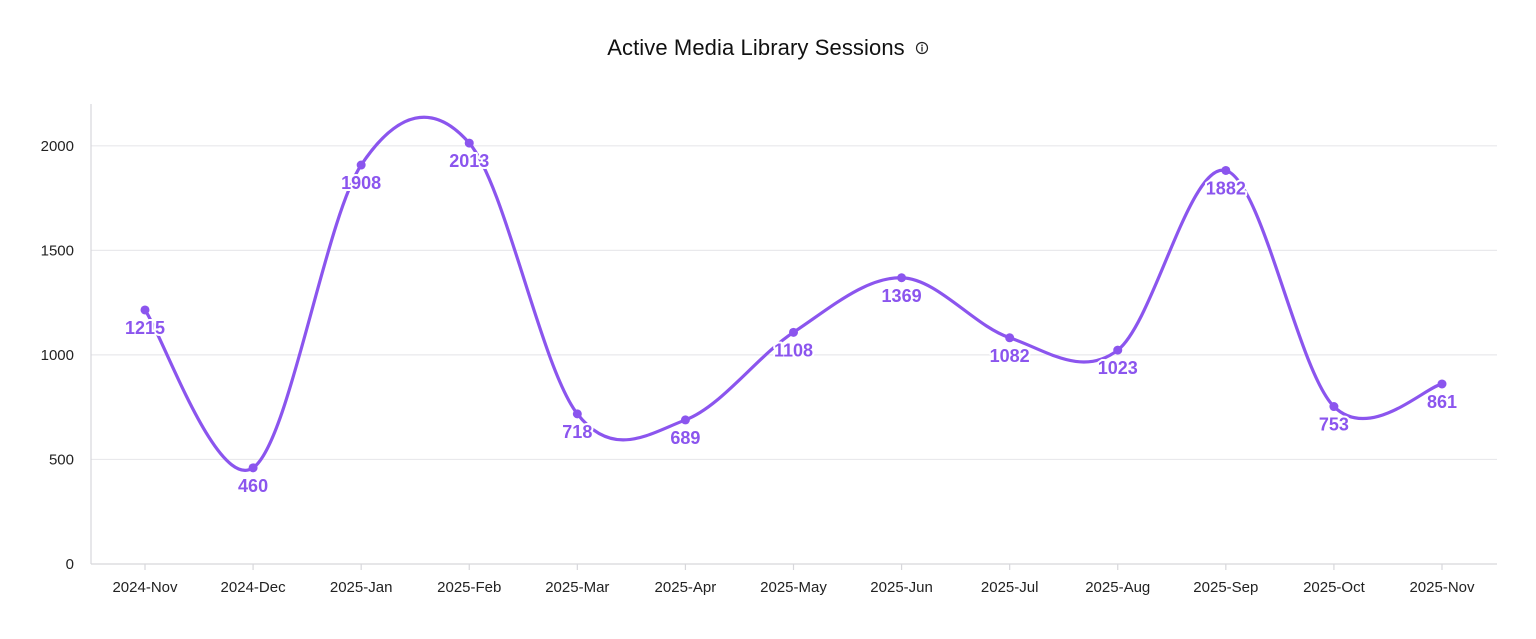 The image size is (1536, 639). Describe the element at coordinates (361, 587) in the screenshot. I see `x-tick-label: 2025-Jan` at that location.